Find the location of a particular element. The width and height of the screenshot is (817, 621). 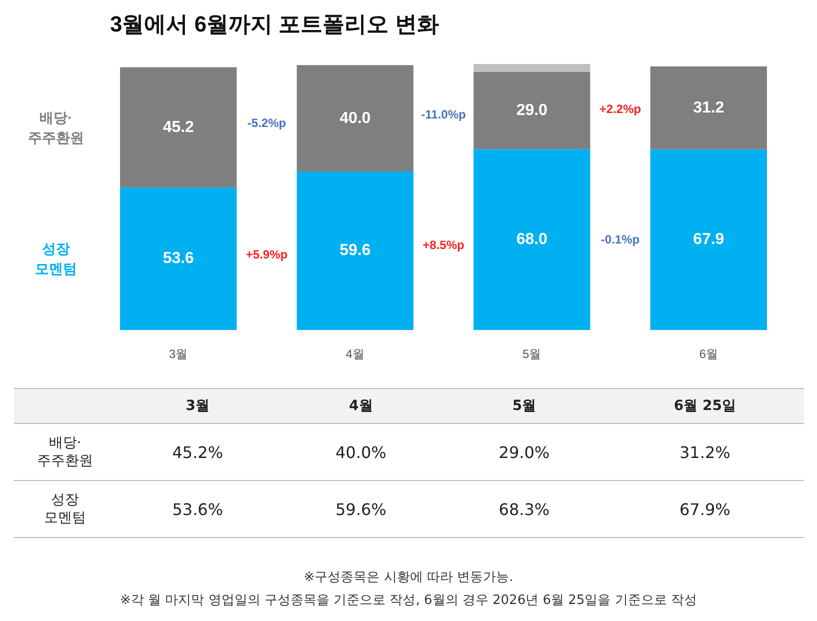

data-label: 67.9 is located at coordinates (708, 239).